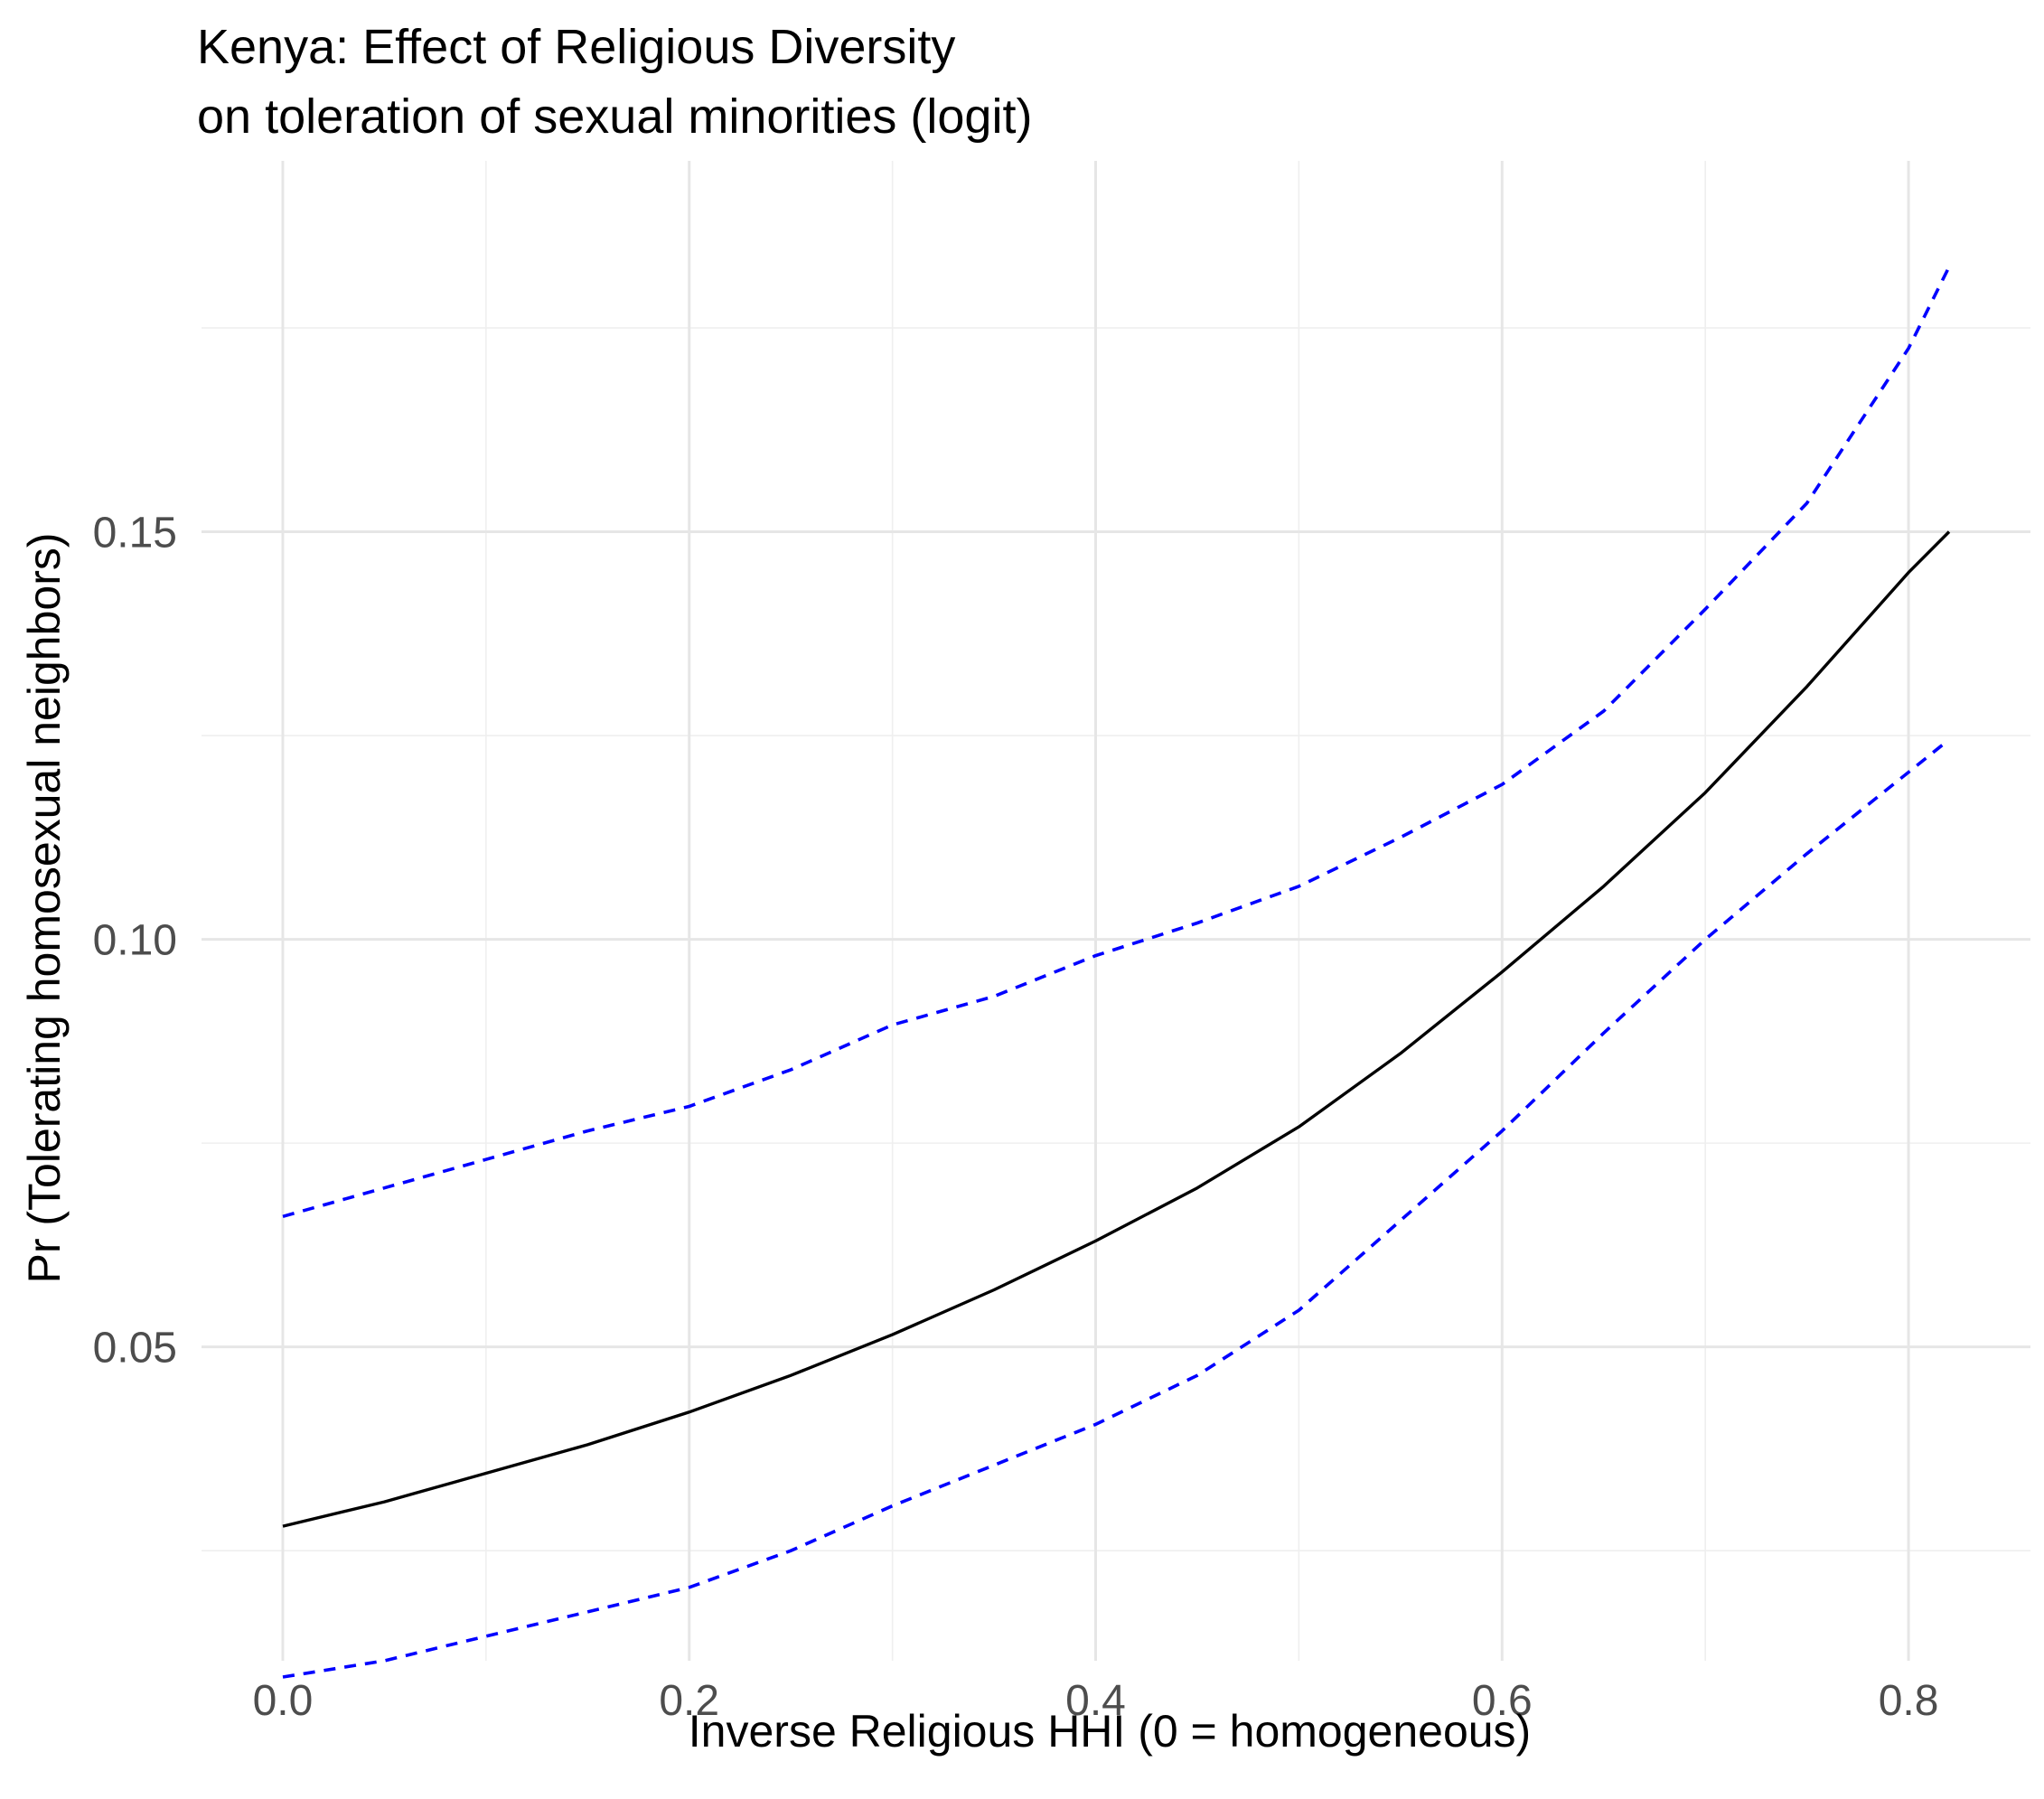 The image size is (2044, 1799). I want to click on x-tick-label: 0.4, so click(1095, 1701).